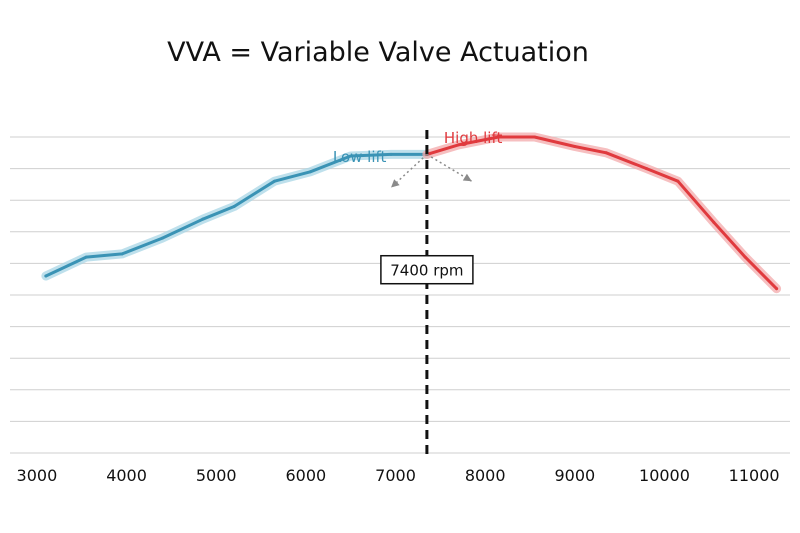 The width and height of the screenshot is (800, 533). Describe the element at coordinates (409, 171) in the screenshot. I see `arrow-left` at that location.